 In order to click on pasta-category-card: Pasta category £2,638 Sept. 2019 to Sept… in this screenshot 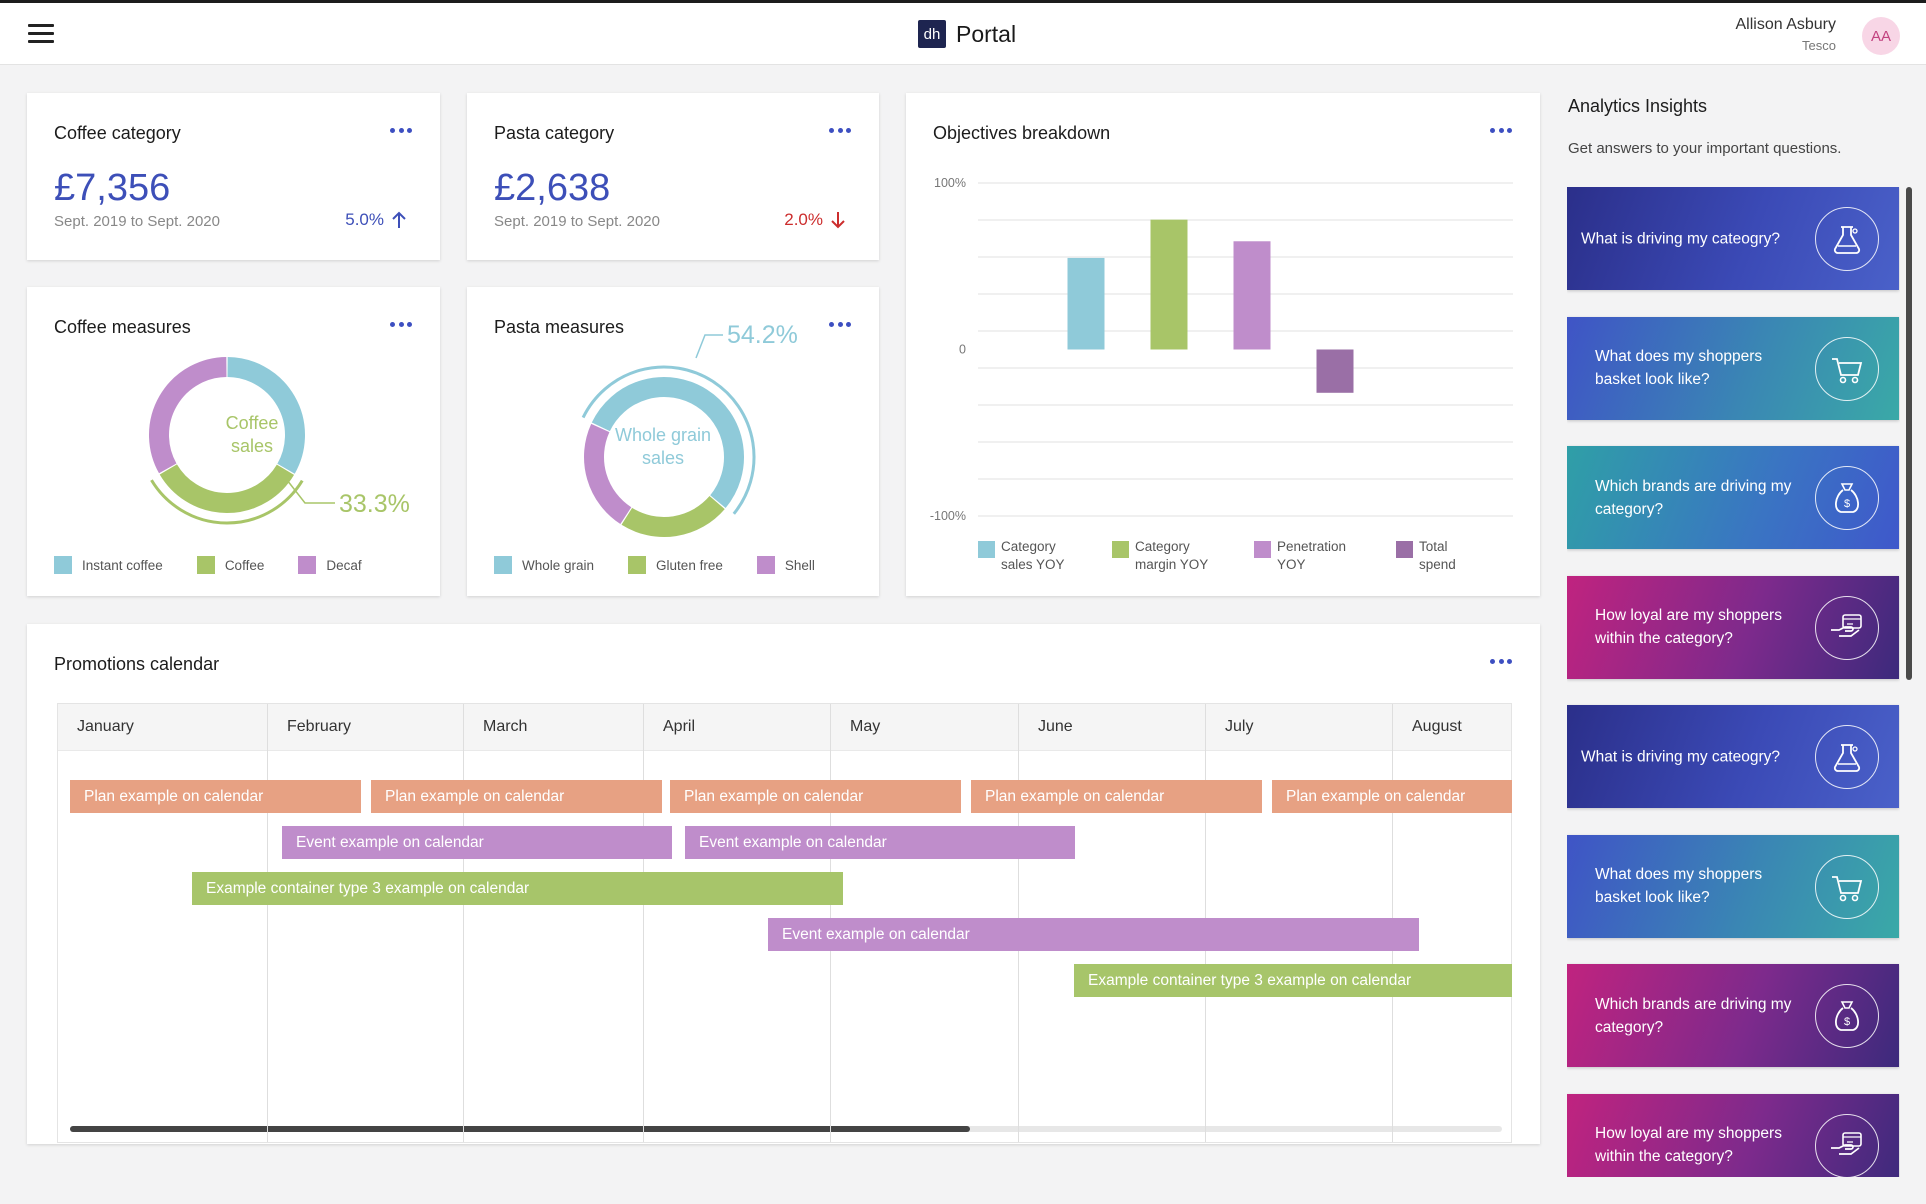, I will do `click(673, 176)`.